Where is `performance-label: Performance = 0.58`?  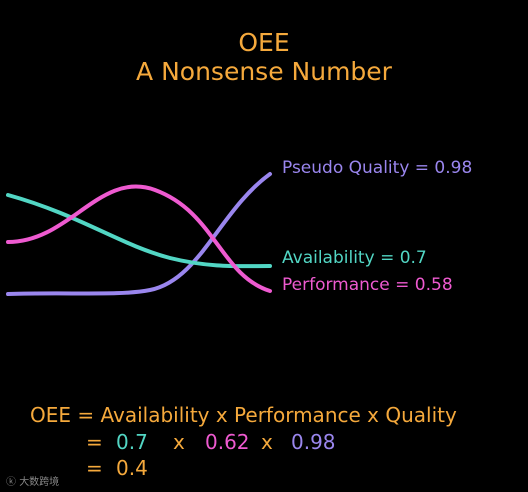
performance-label: Performance = 0.58 is located at coordinates (367, 285).